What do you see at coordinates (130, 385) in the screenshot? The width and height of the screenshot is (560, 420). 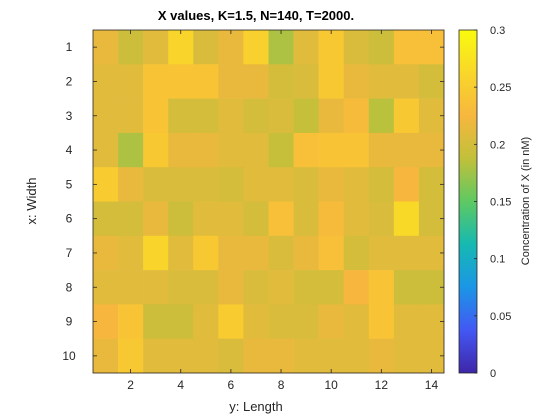 I see `x-tick-label: 2` at bounding box center [130, 385].